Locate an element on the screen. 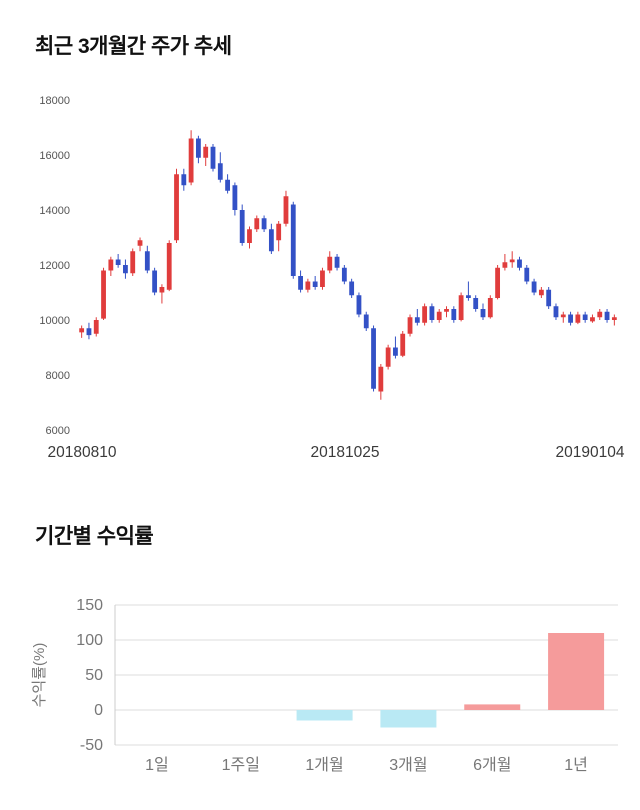  y-tick-label: 12000 is located at coordinates (54, 266).